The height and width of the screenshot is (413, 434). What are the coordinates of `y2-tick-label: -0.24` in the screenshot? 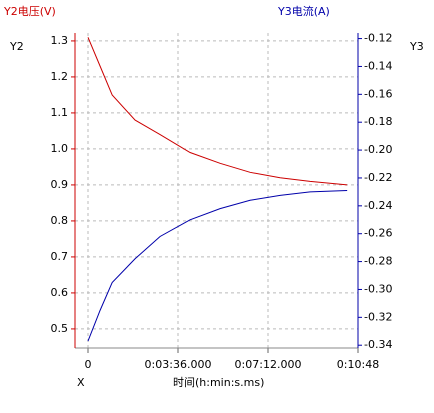 It's located at (378, 205).